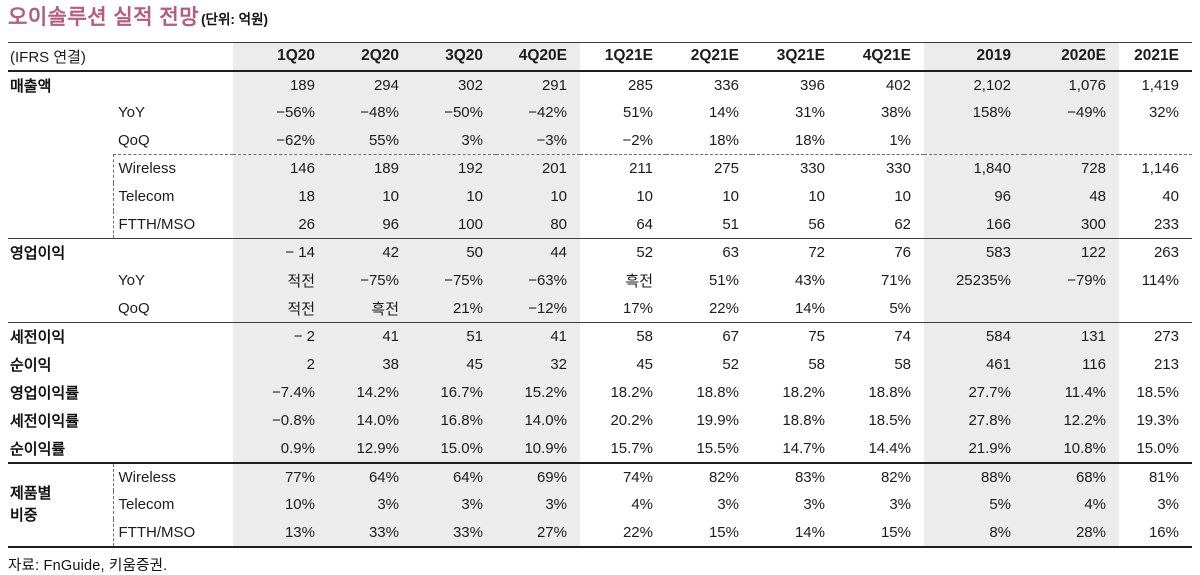 This screenshot has width=1200, height=575. Describe the element at coordinates (45, 393) in the screenshot. I see `row-label: 영업이익률` at that location.